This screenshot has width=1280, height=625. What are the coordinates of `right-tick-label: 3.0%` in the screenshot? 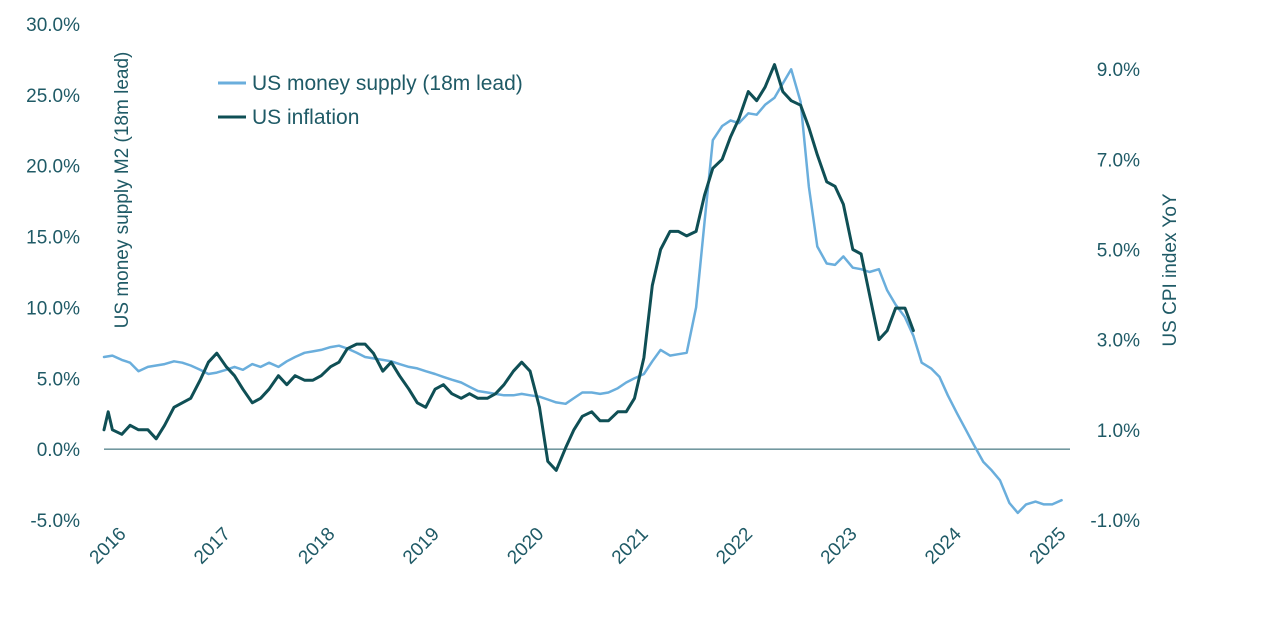 It's located at (1118, 341).